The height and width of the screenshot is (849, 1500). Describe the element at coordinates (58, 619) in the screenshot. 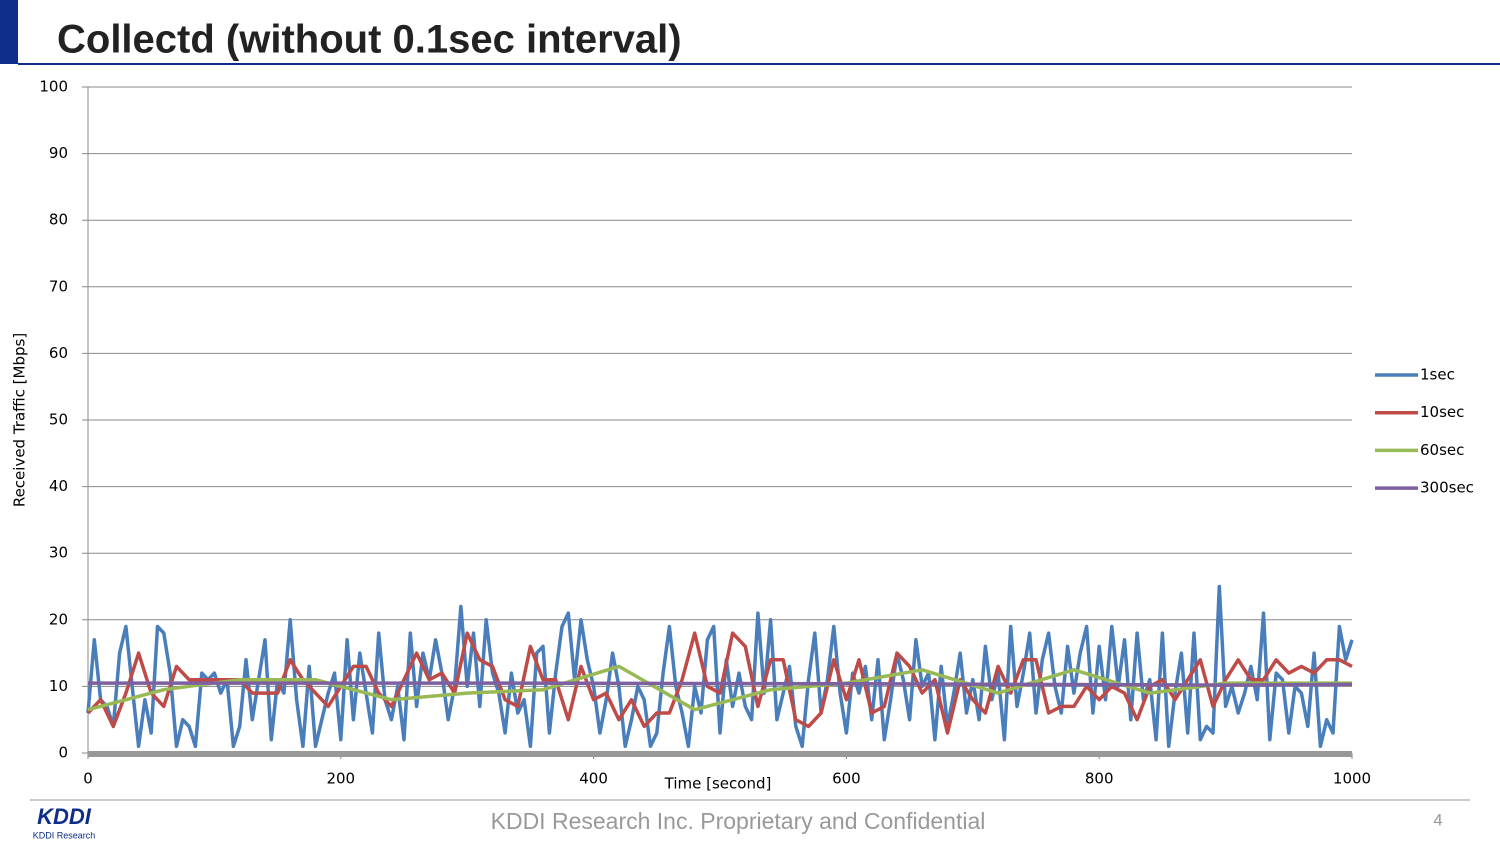

I see `y-tick-label: 20` at that location.